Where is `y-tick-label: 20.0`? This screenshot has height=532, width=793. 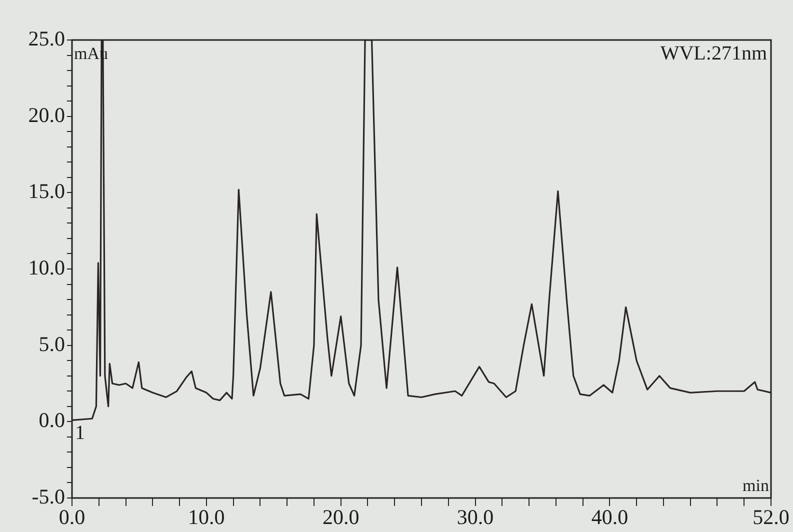
y-tick-label: 20.0 is located at coordinates (46, 114).